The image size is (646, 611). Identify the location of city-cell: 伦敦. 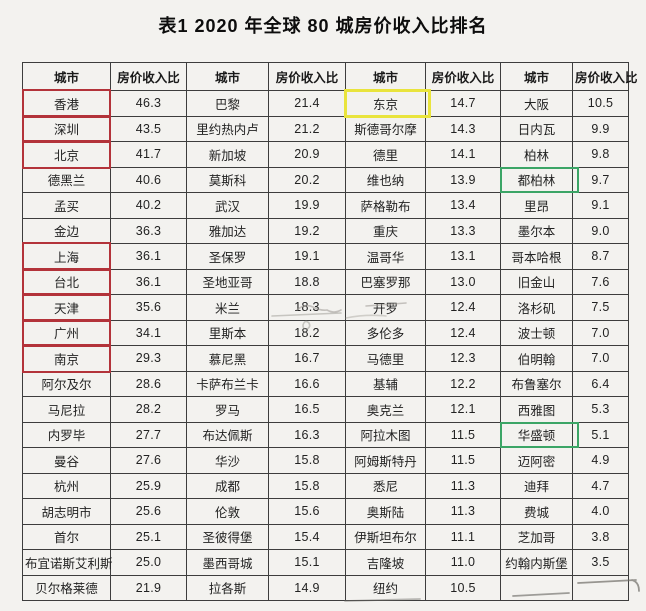
(227, 511).